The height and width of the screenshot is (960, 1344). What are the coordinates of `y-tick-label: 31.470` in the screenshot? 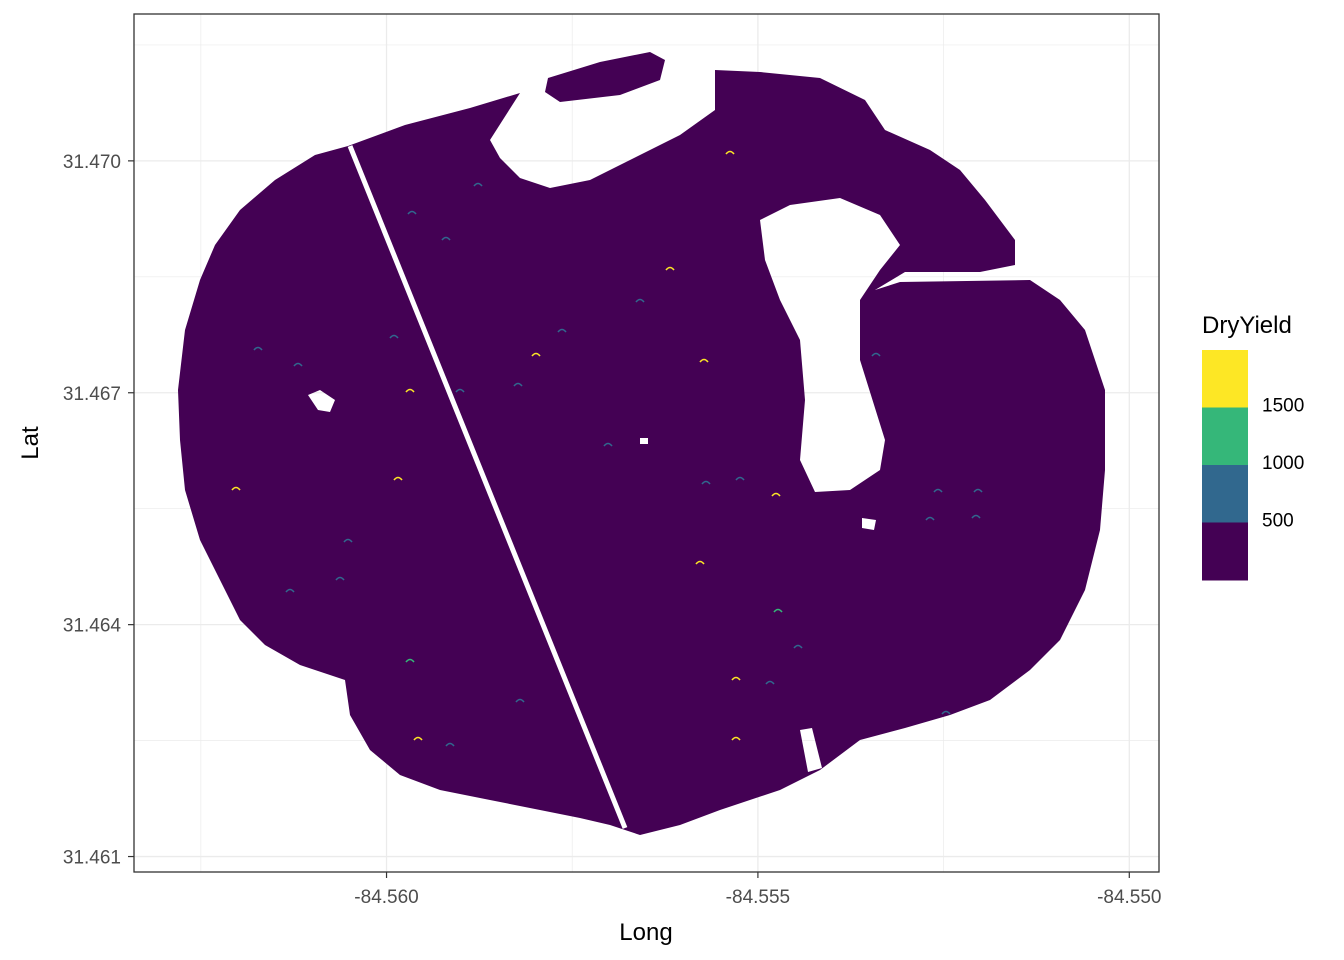 It's located at (92, 162).